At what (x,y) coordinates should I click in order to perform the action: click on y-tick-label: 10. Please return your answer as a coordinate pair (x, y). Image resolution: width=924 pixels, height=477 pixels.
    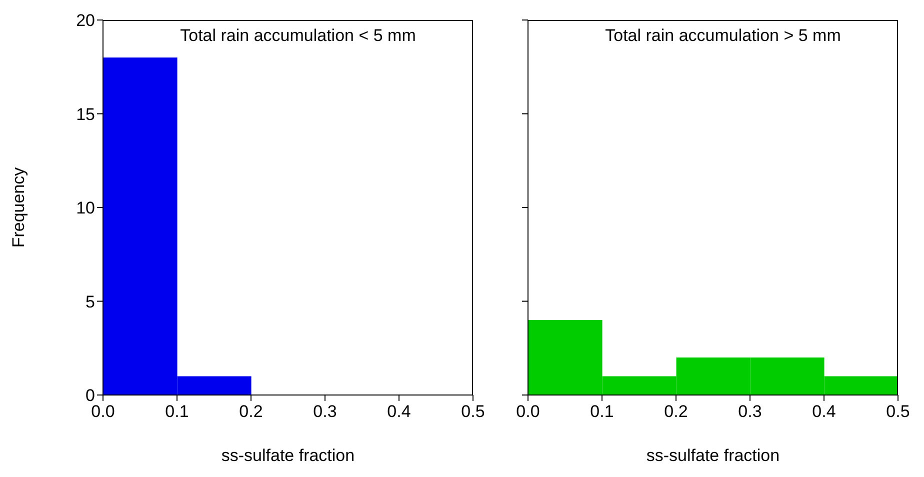
    Looking at the image, I should click on (85, 208).